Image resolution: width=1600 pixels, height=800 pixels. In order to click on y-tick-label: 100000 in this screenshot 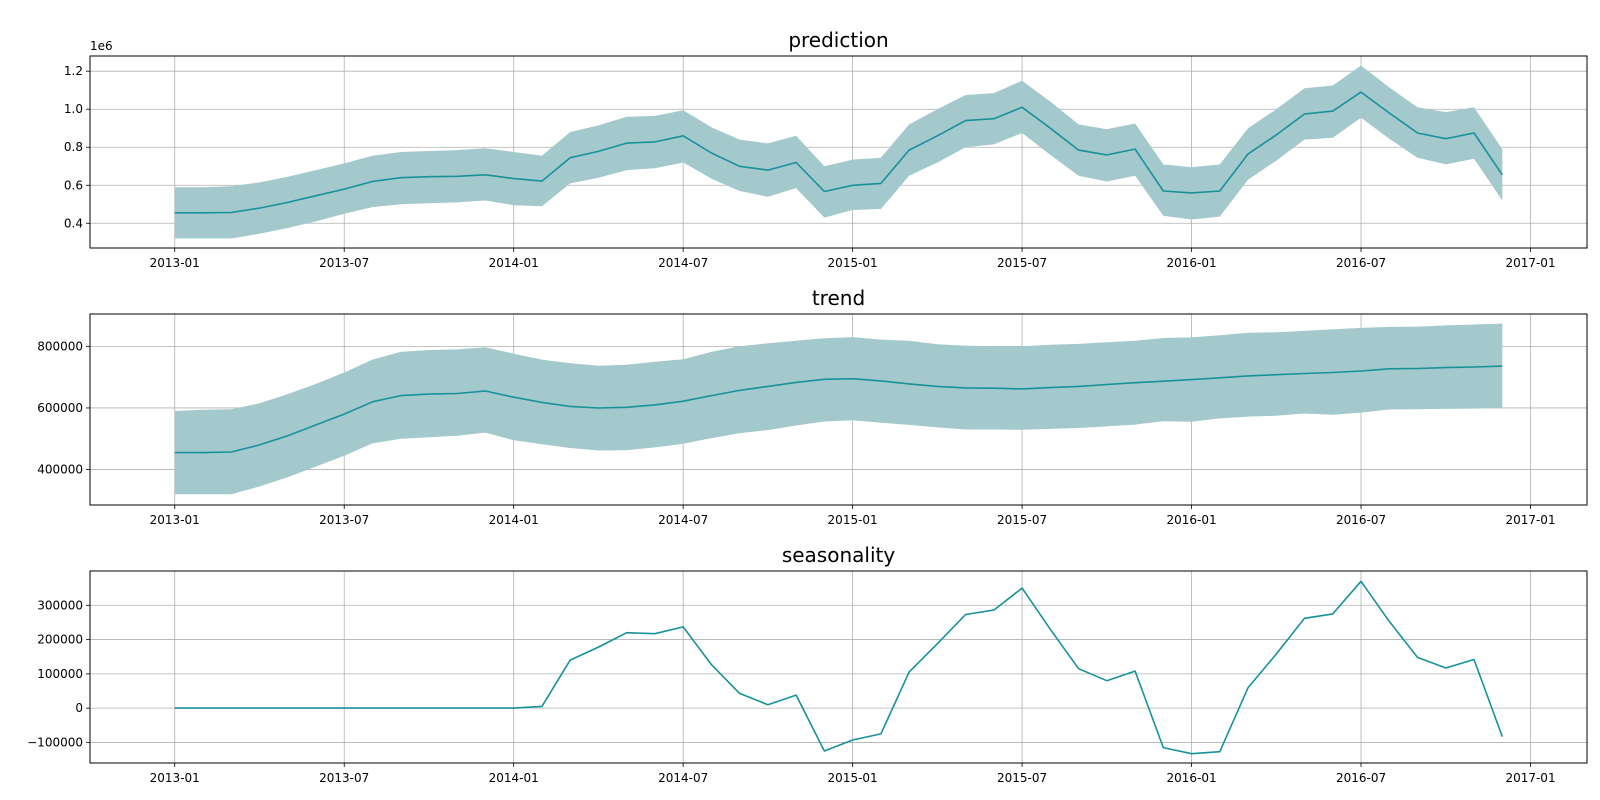, I will do `click(60, 674)`.